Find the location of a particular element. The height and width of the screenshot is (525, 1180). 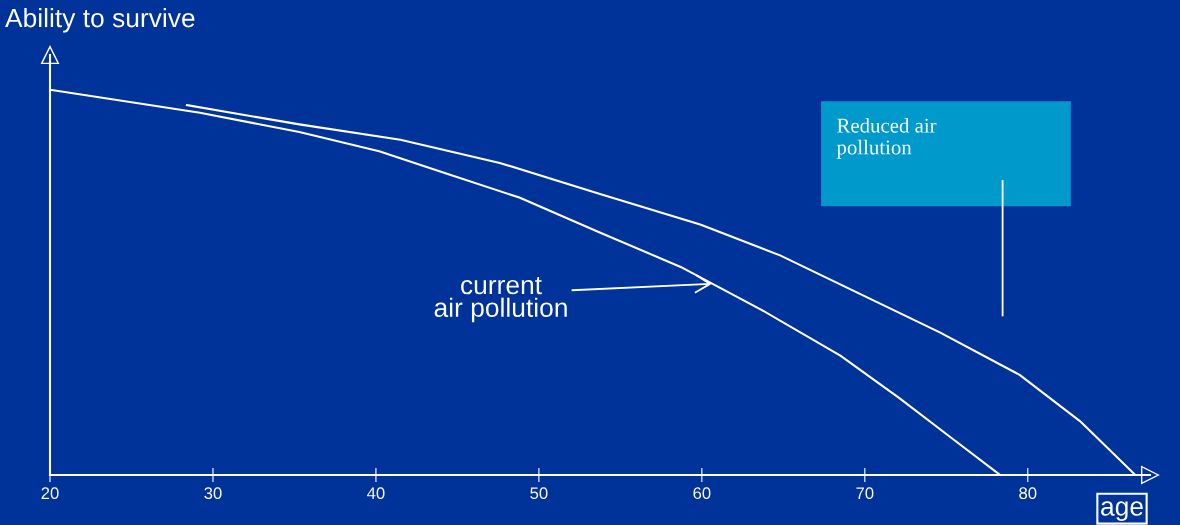

x-tick-label: 70 is located at coordinates (865, 493).